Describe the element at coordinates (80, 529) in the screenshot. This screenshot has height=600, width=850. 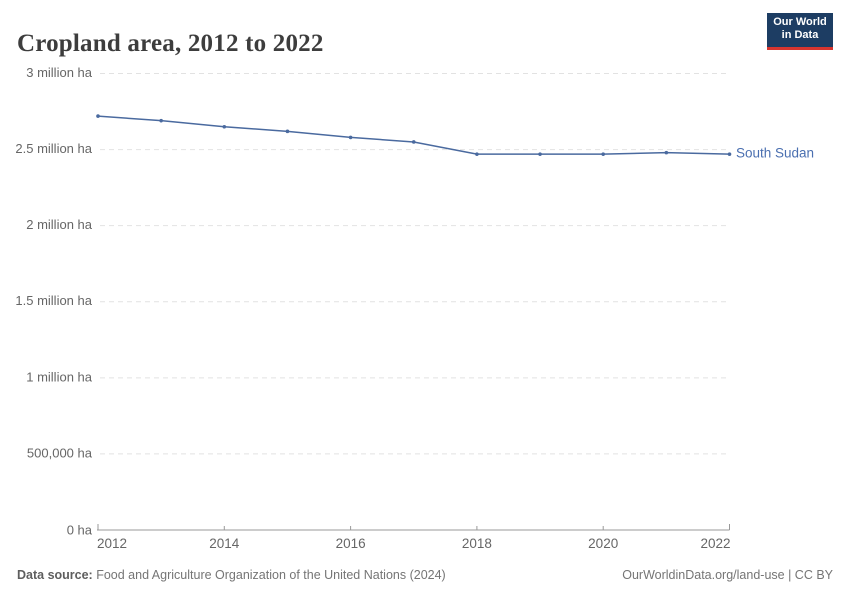
I see `y-axis-tick-label: 0 ha` at that location.